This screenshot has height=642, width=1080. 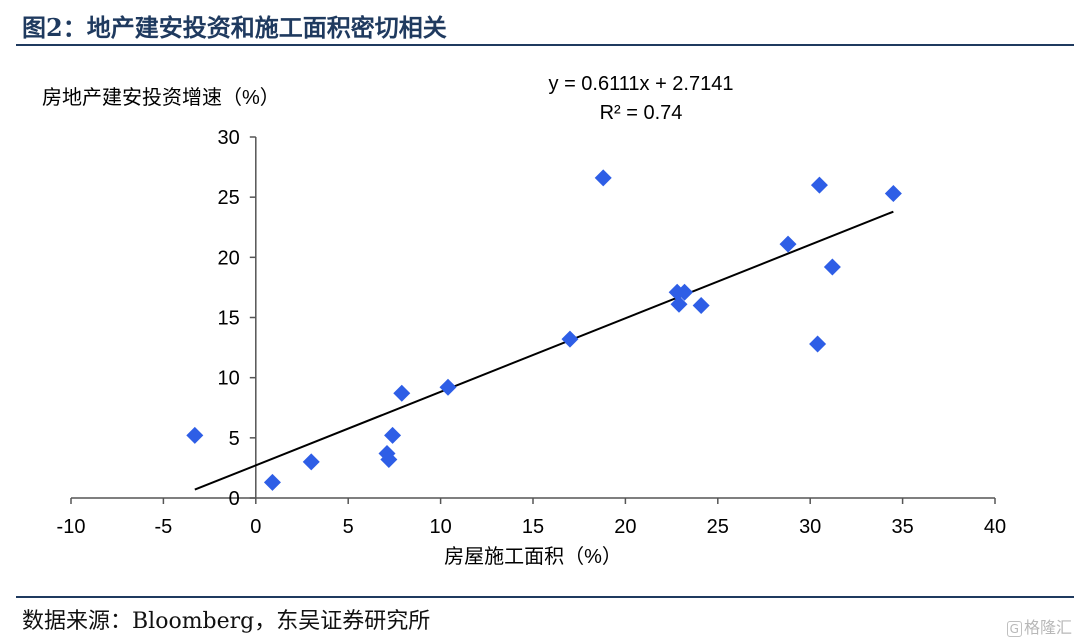 I want to click on source-note: 数据来源：Bloomberg，东吴证券研究所, so click(x=226, y=621).